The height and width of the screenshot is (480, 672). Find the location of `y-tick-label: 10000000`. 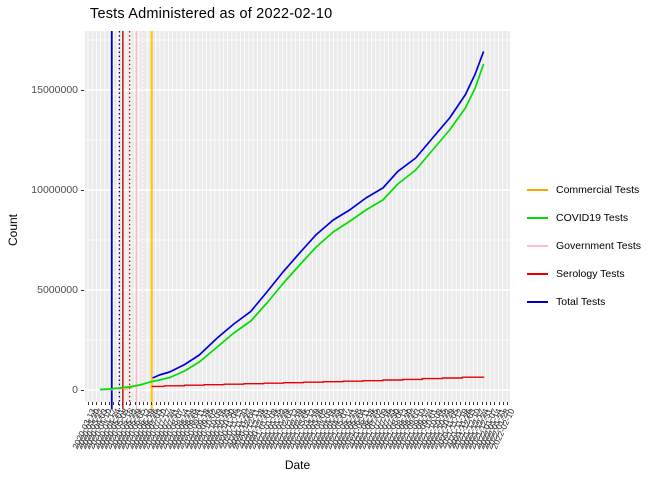

y-tick-label: 10000000 is located at coordinates (54, 190).